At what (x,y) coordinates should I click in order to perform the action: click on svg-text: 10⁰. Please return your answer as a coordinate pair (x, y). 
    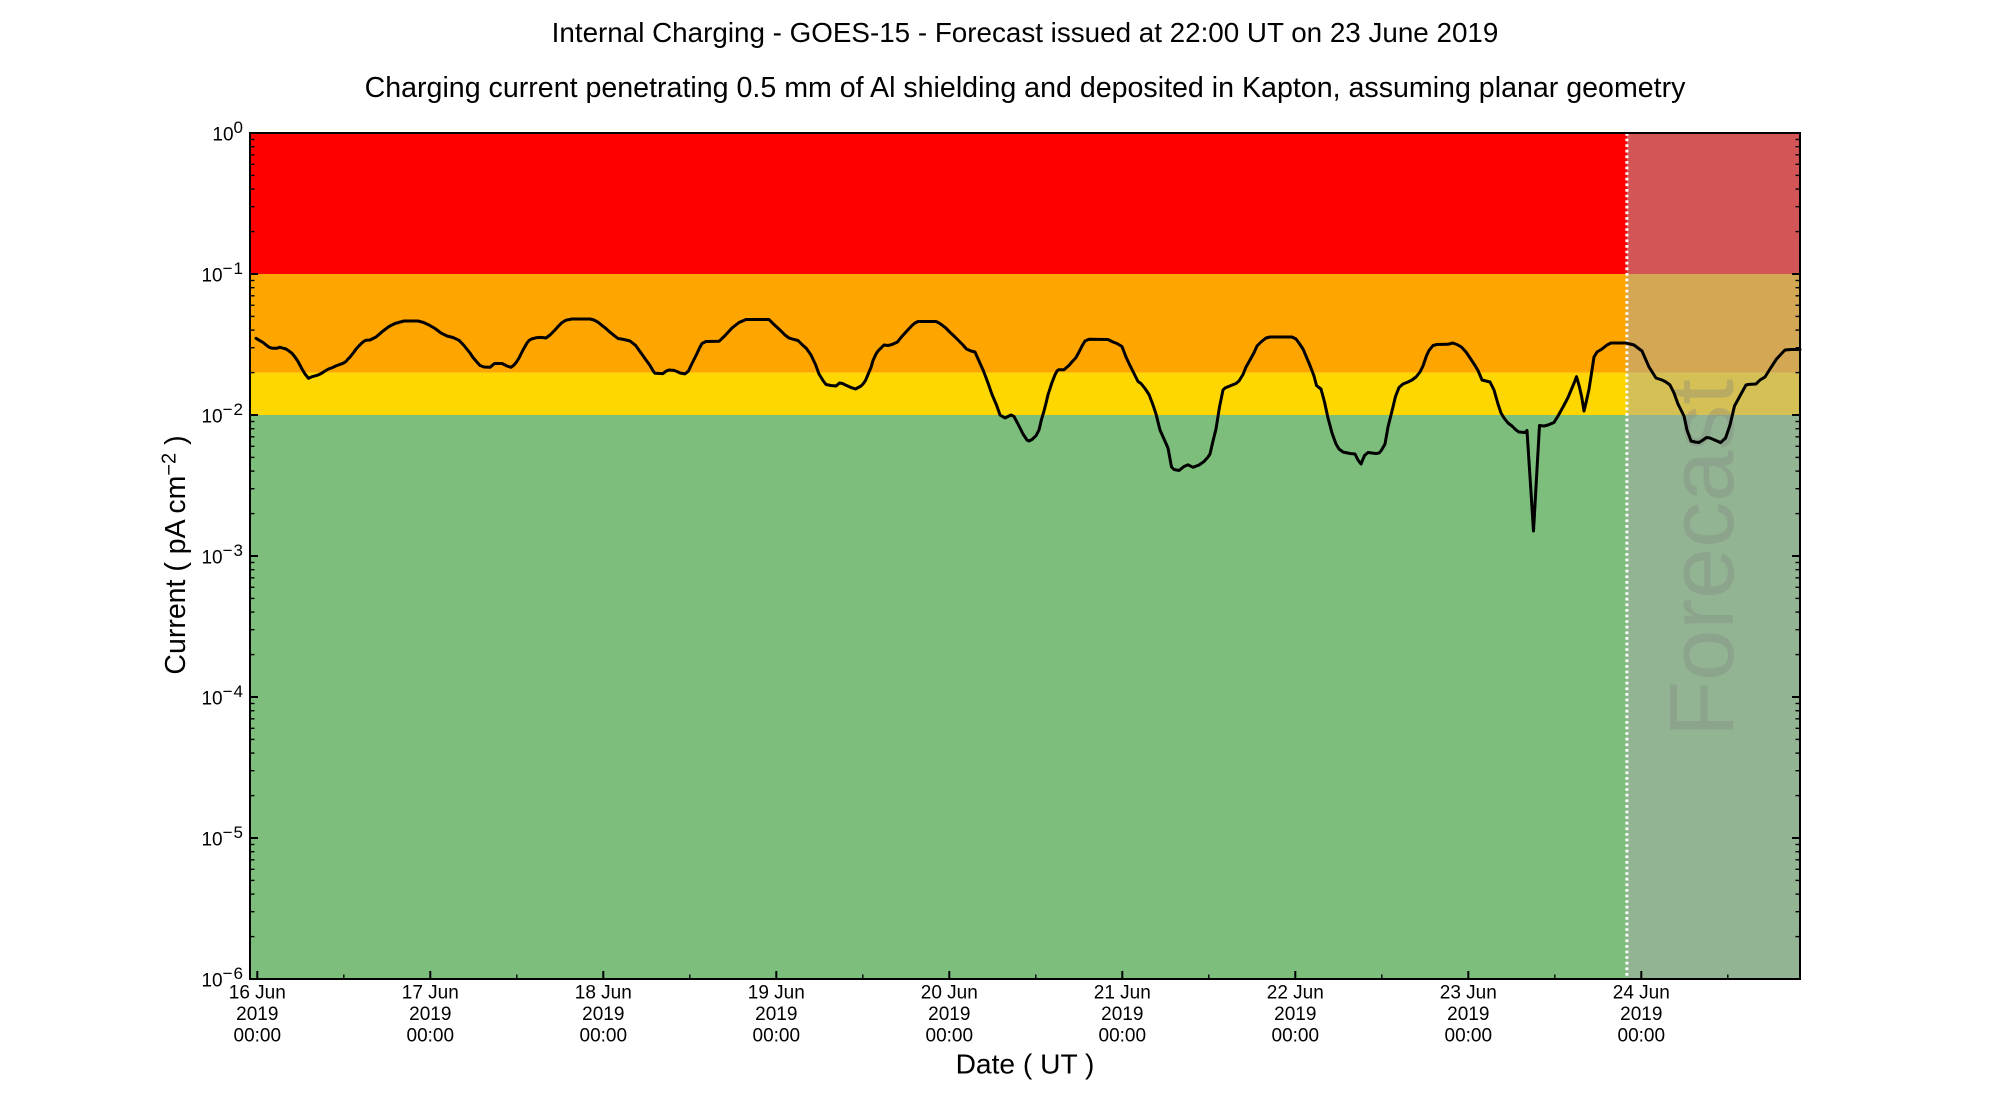
    Looking at the image, I should click on (228, 132).